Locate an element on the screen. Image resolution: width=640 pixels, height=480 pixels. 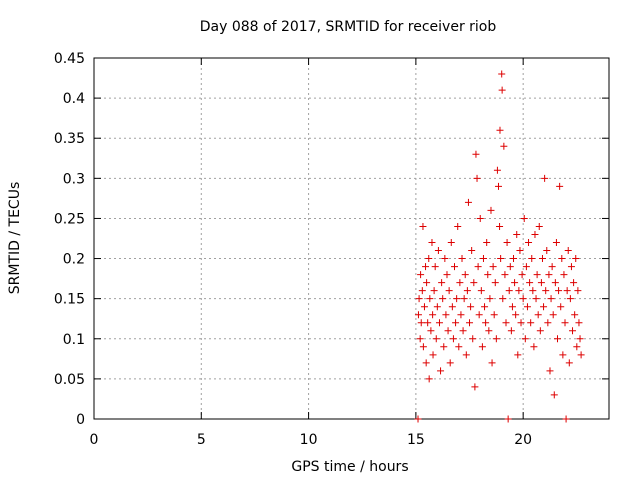
x-tick-labels: 0 5 10 15 20 is located at coordinates (311, 440).